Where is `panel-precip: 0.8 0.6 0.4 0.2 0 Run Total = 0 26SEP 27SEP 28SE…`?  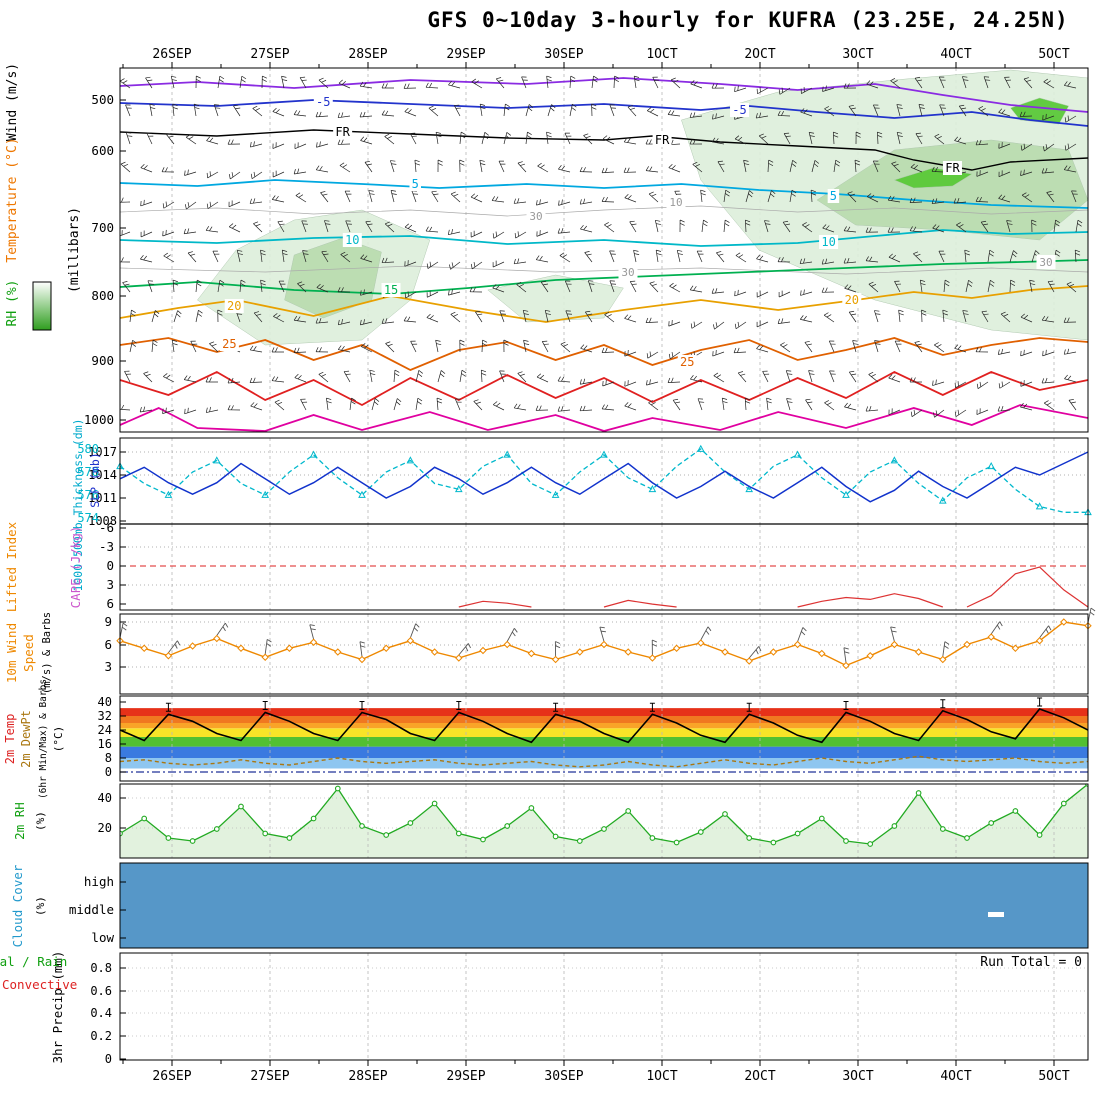 panel-precip: 0.8 0.6 0.4 0.2 0 Run Total = 0 26SEP 27SEP 28SE… is located at coordinates (589, 1018).